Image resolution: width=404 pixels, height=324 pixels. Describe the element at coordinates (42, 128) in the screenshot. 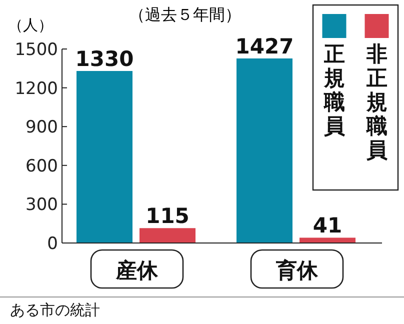

I see `y-tick-label: 900` at that location.